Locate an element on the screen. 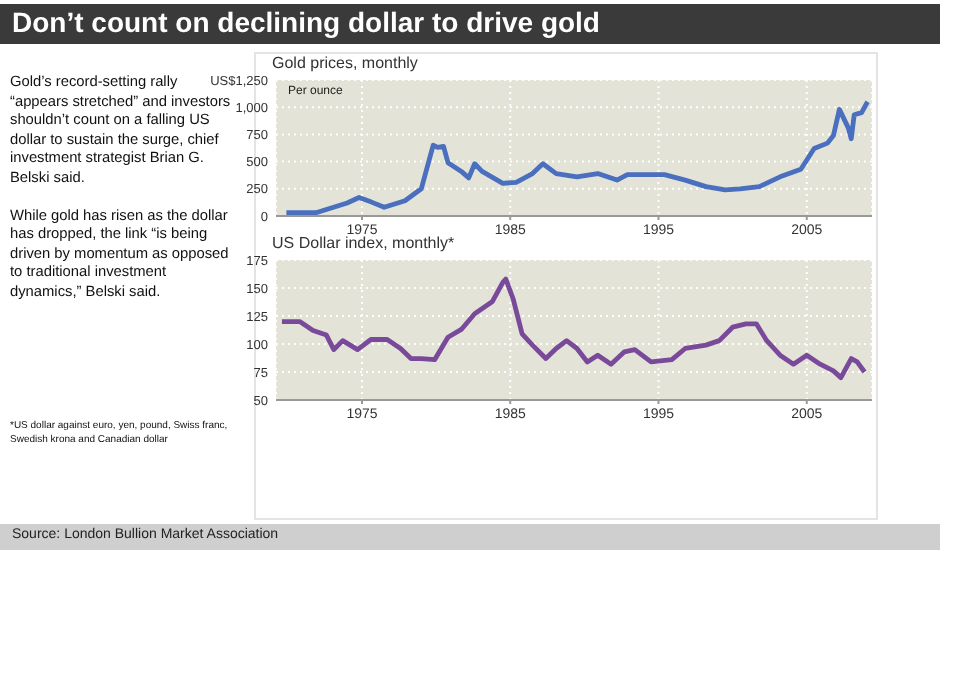 The height and width of the screenshot is (686, 960). chart-title: Don’t count on declining dollar to drive gold is located at coordinates (306, 22).